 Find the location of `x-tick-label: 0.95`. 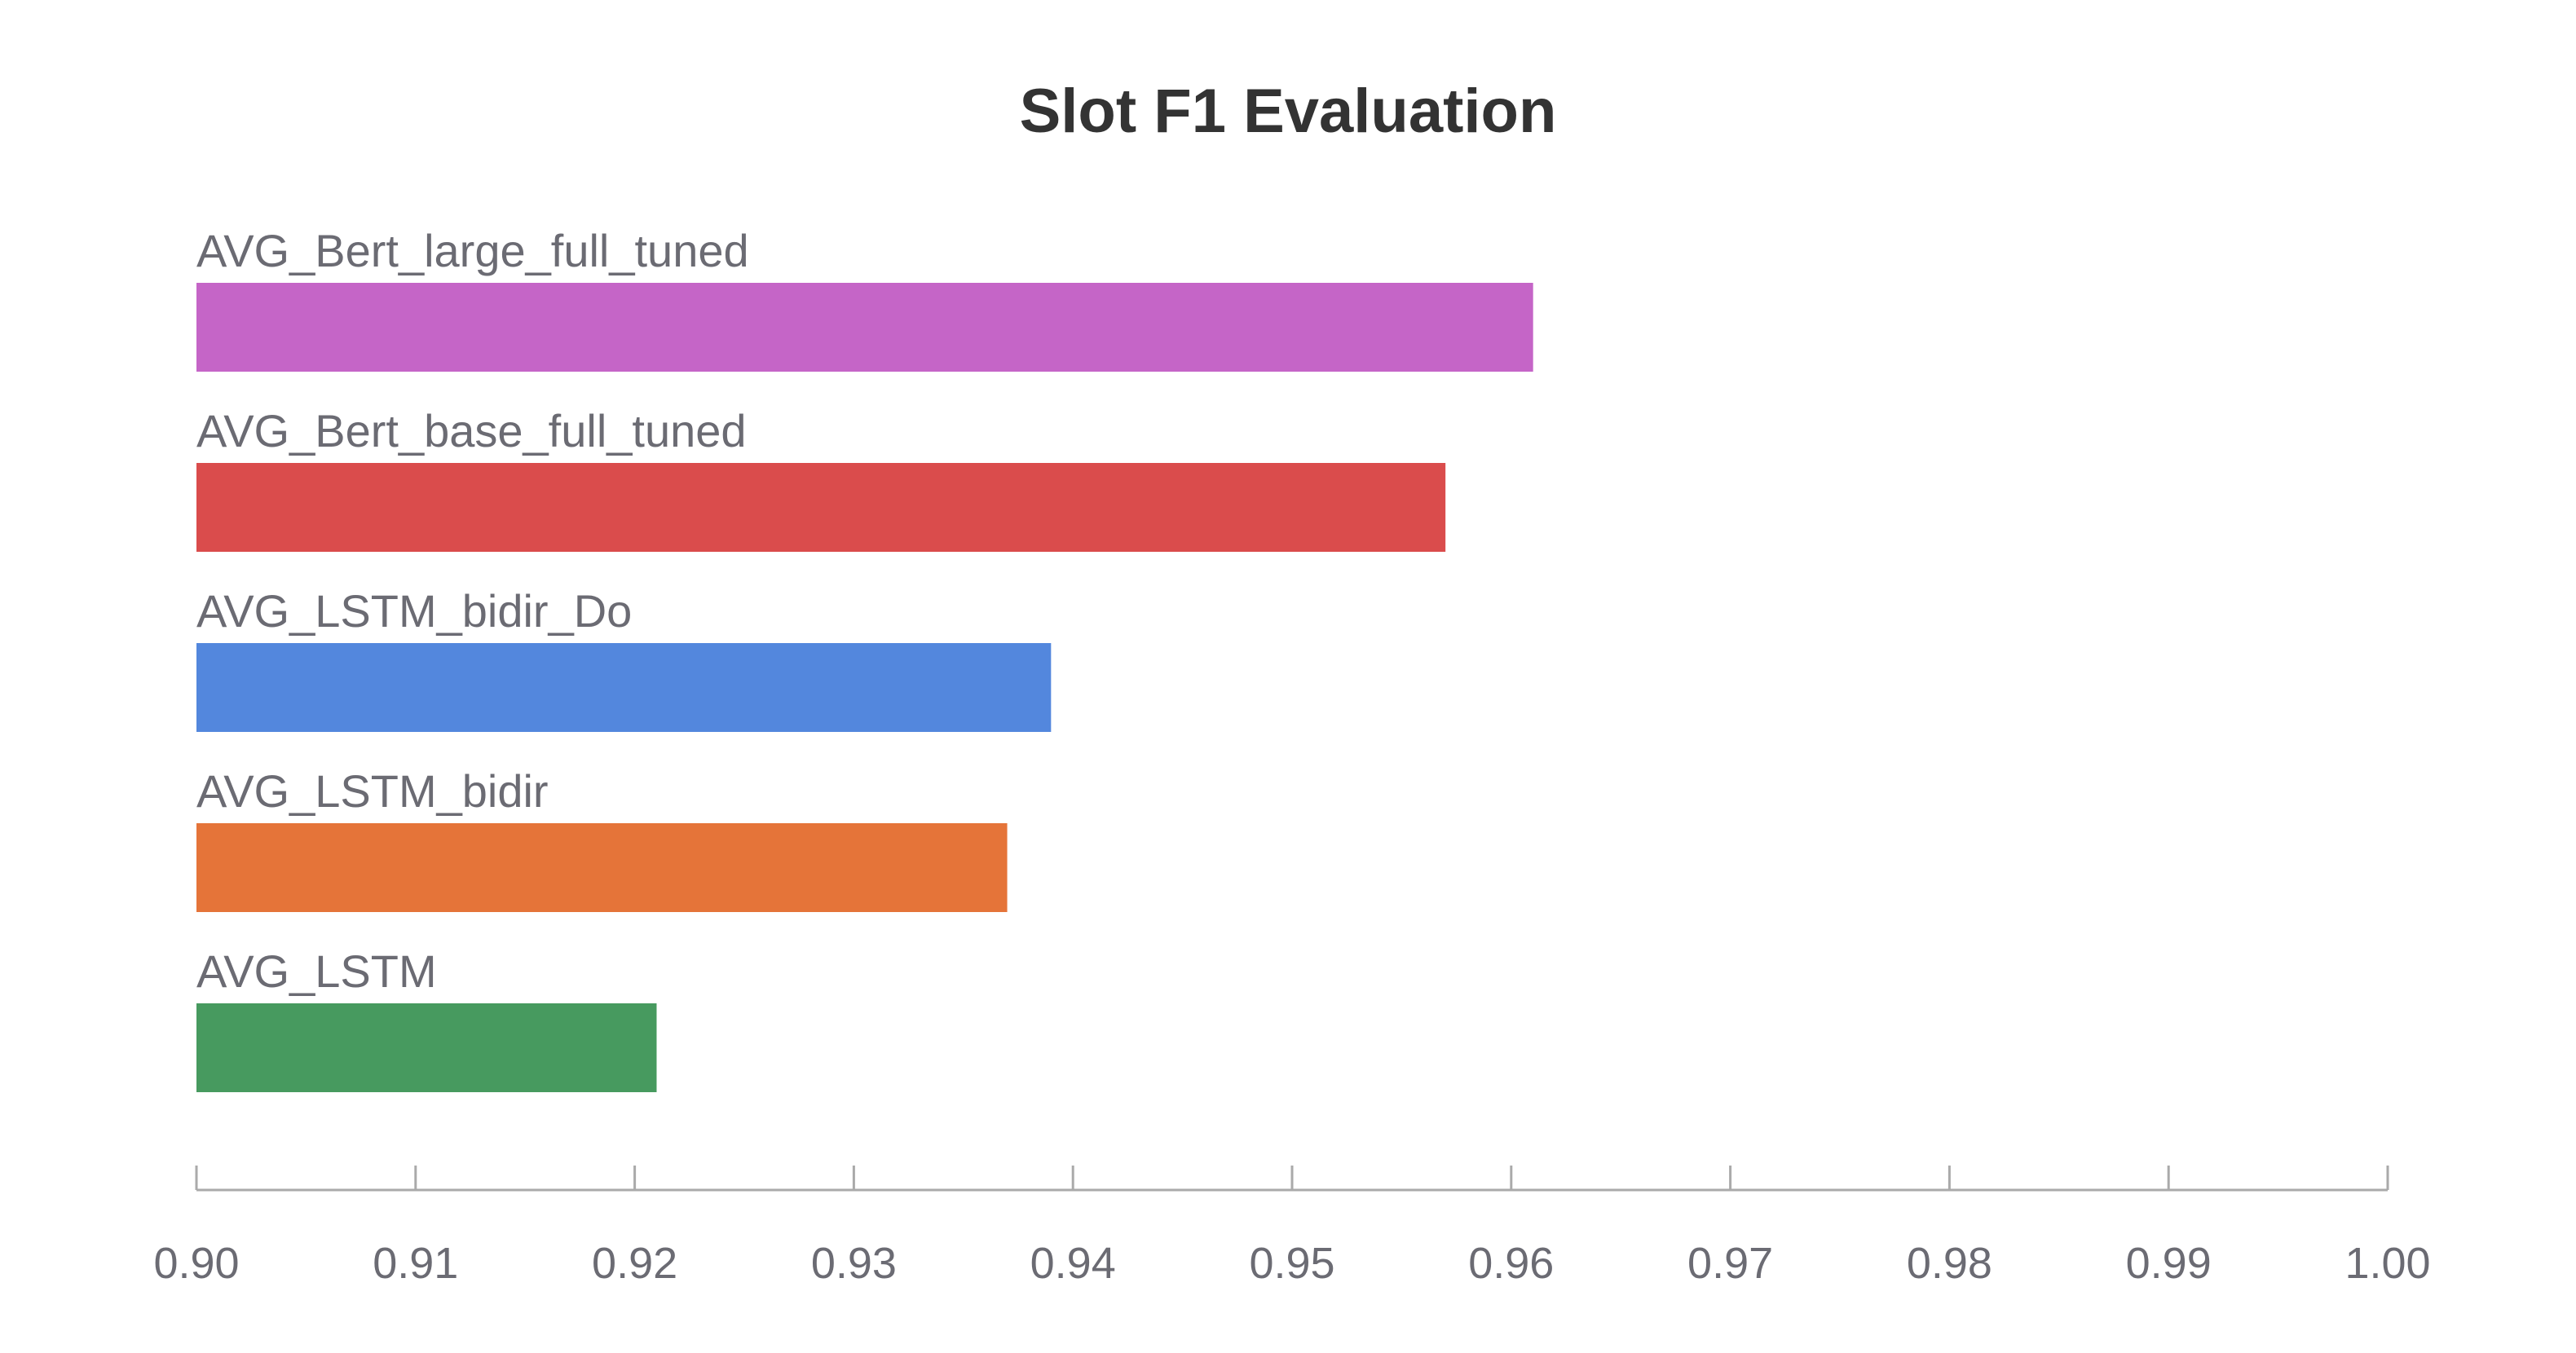

x-tick-label: 0.95 is located at coordinates (1291, 1263).